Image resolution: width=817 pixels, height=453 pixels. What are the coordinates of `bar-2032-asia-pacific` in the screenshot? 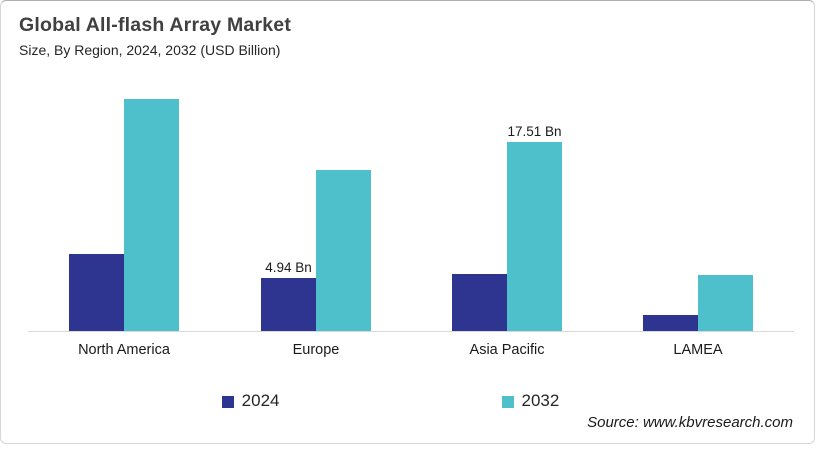 It's located at (534, 236).